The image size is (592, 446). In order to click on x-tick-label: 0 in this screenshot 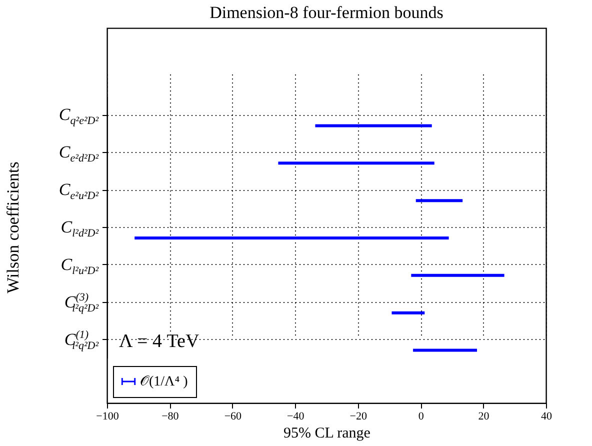, I will do `click(421, 416)`.